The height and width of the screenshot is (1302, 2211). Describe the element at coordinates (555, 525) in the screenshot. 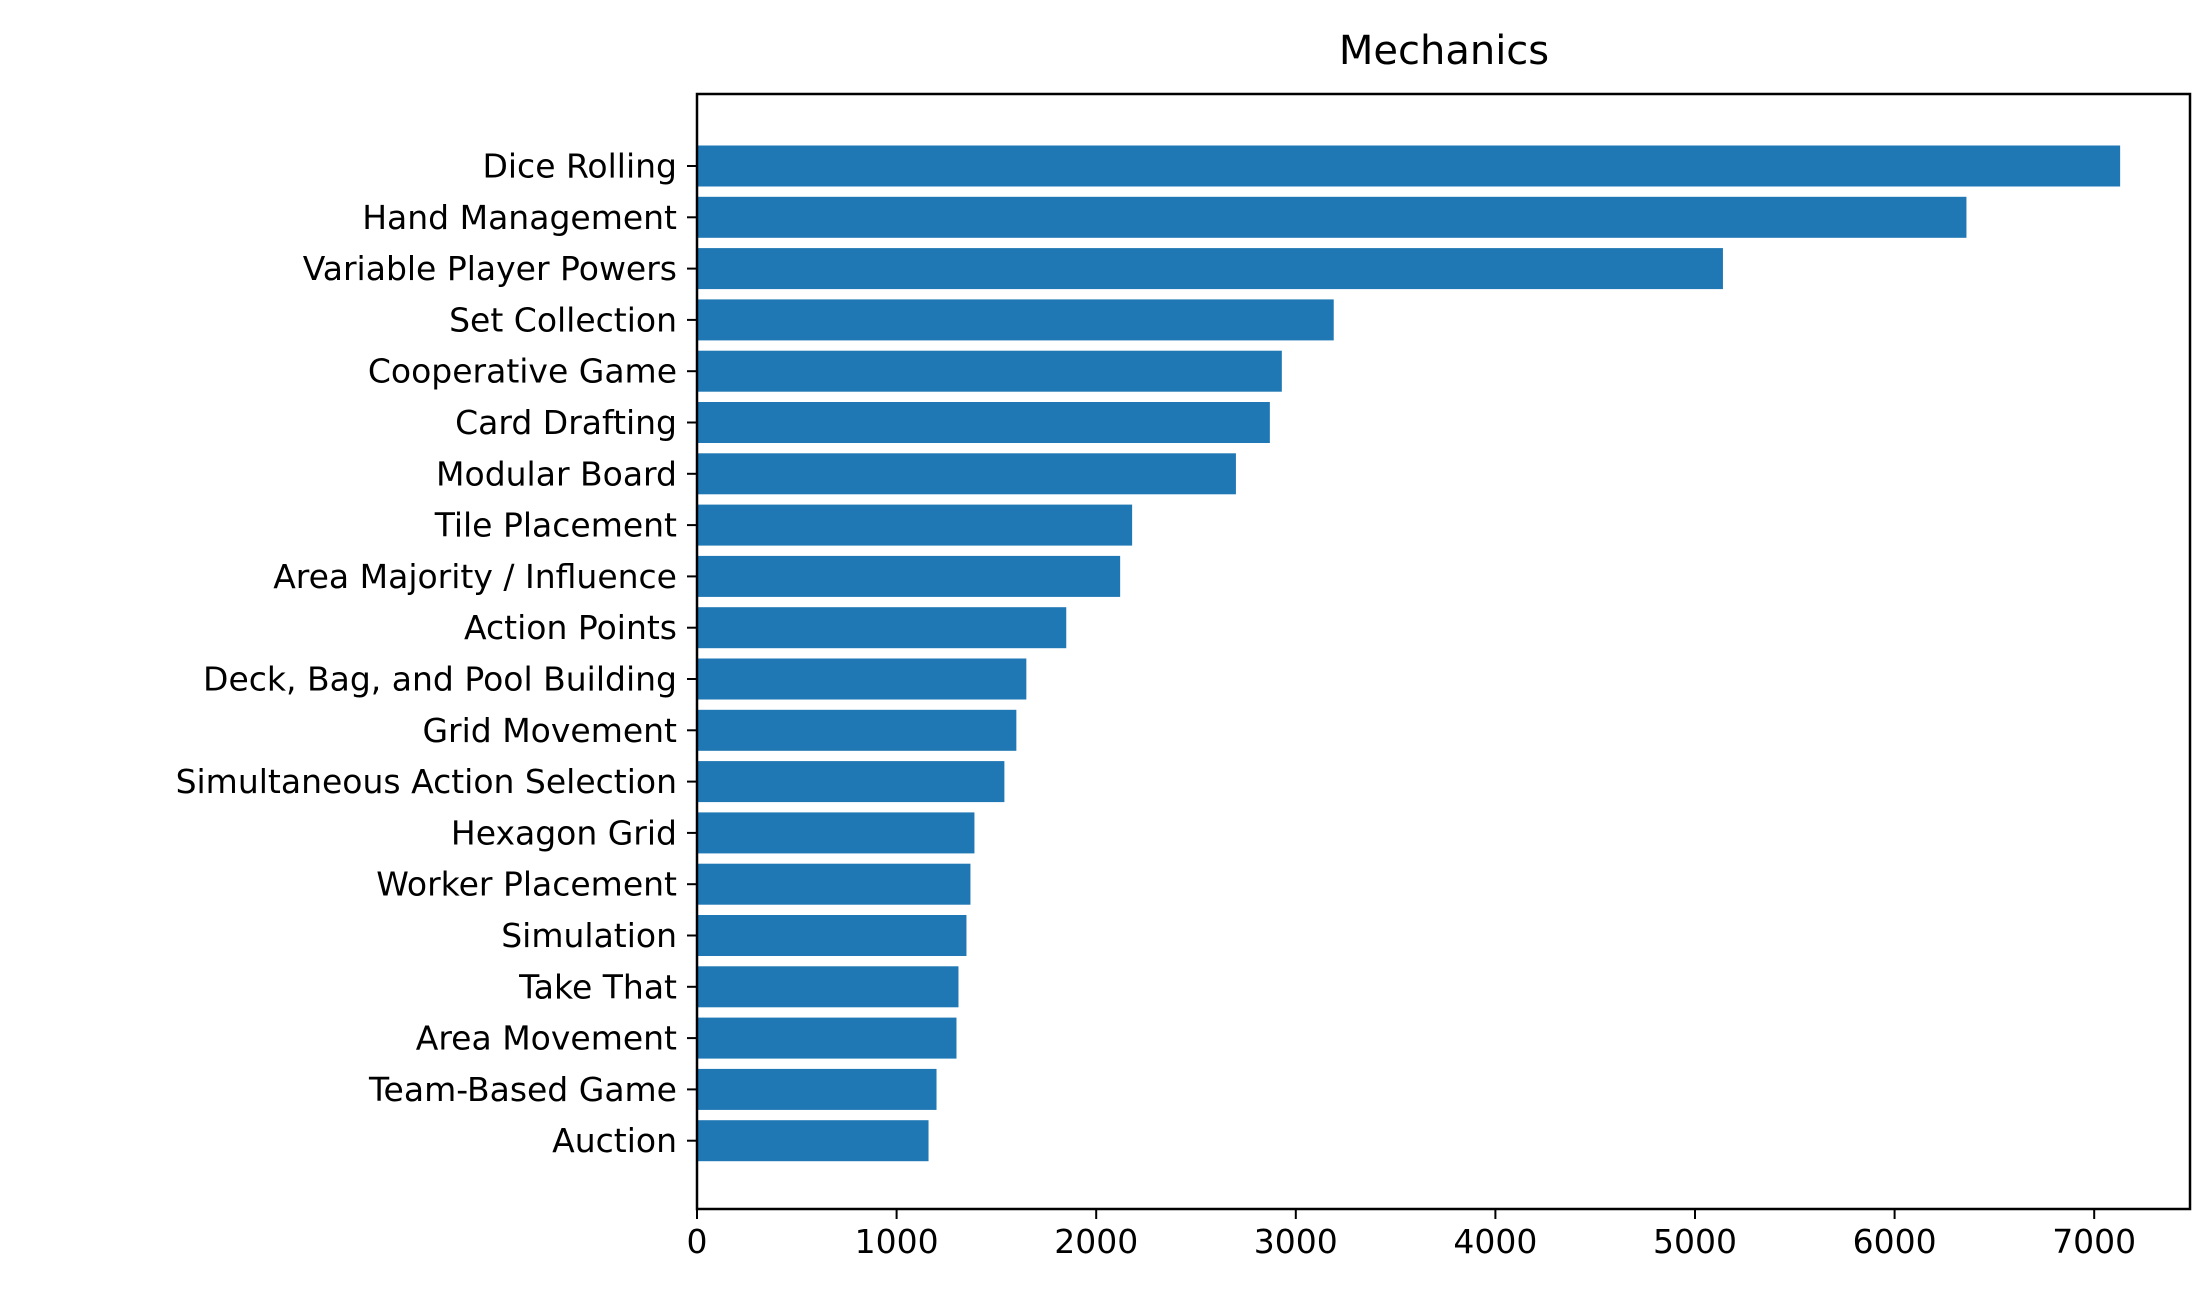

I see `y-tick-label-7: Tile Placement` at that location.